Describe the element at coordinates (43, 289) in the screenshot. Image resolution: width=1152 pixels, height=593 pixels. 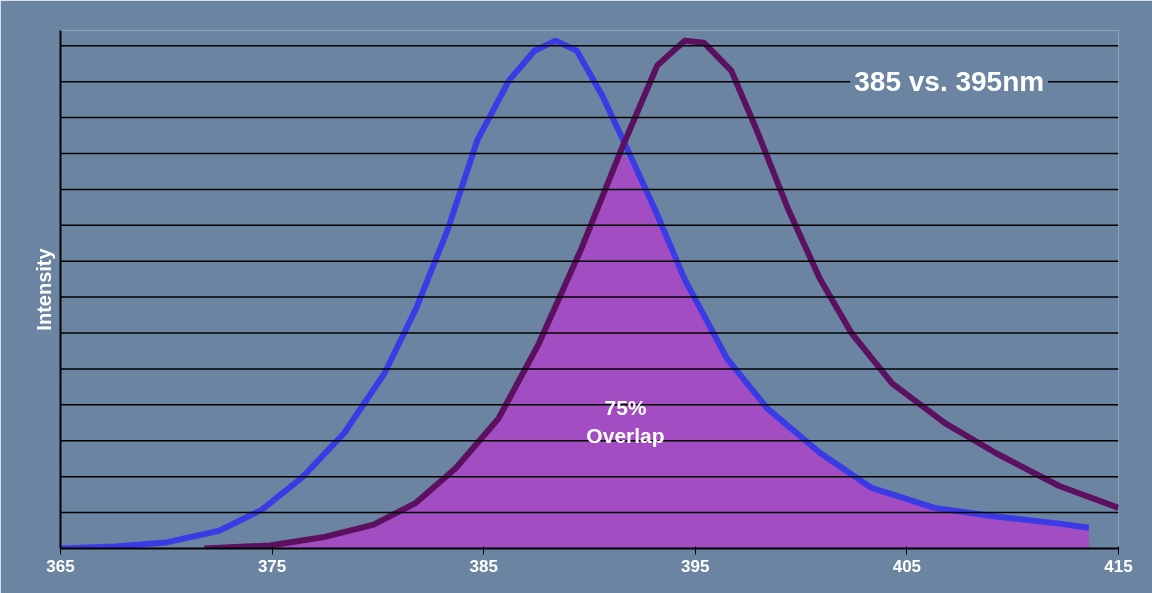
I see `y-axis-title: Intensity` at that location.